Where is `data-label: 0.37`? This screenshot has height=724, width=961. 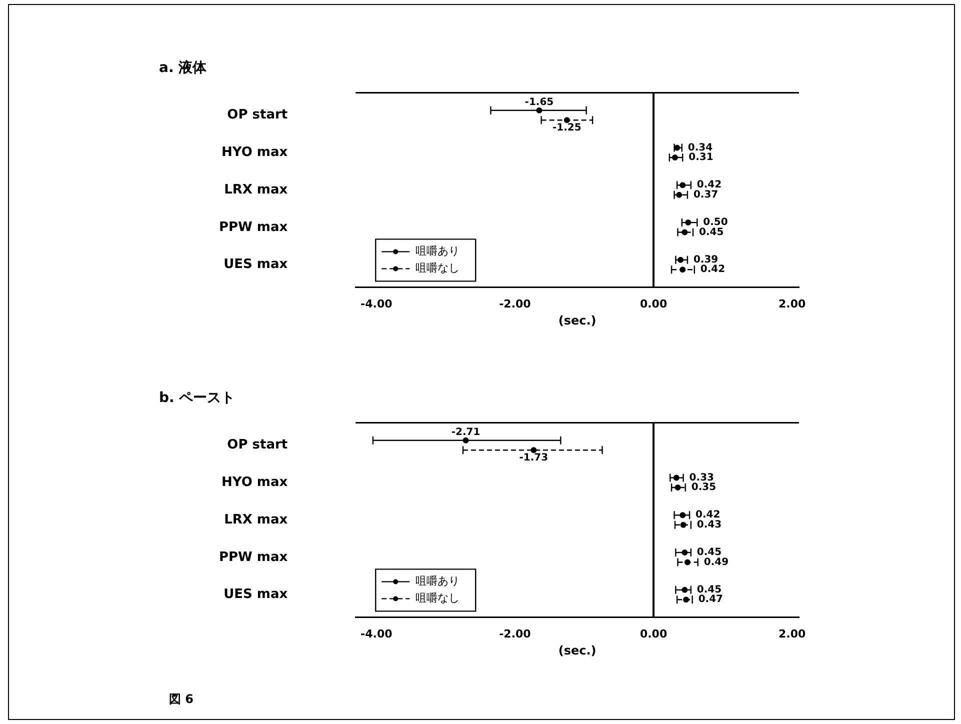 data-label: 0.37 is located at coordinates (705, 194).